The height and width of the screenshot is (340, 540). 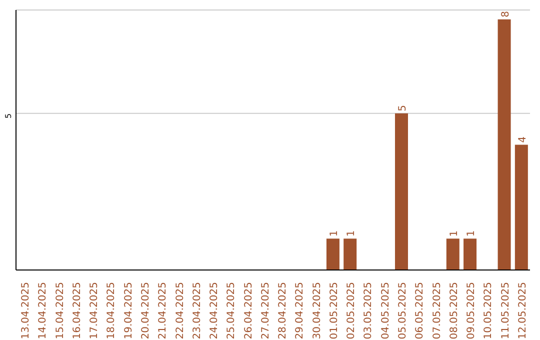 What do you see at coordinates (522, 139) in the screenshot?
I see `data-label: 4` at bounding box center [522, 139].